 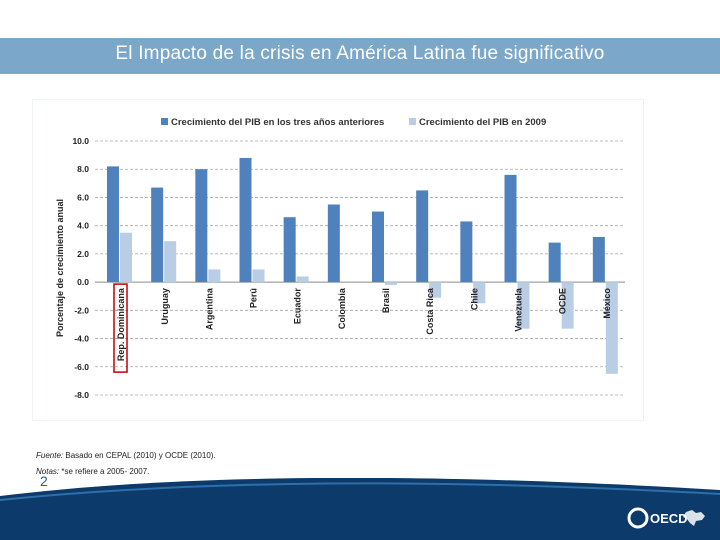 I want to click on y-axis-title: Porcentaje de crecimiento anual, so click(x=60, y=268).